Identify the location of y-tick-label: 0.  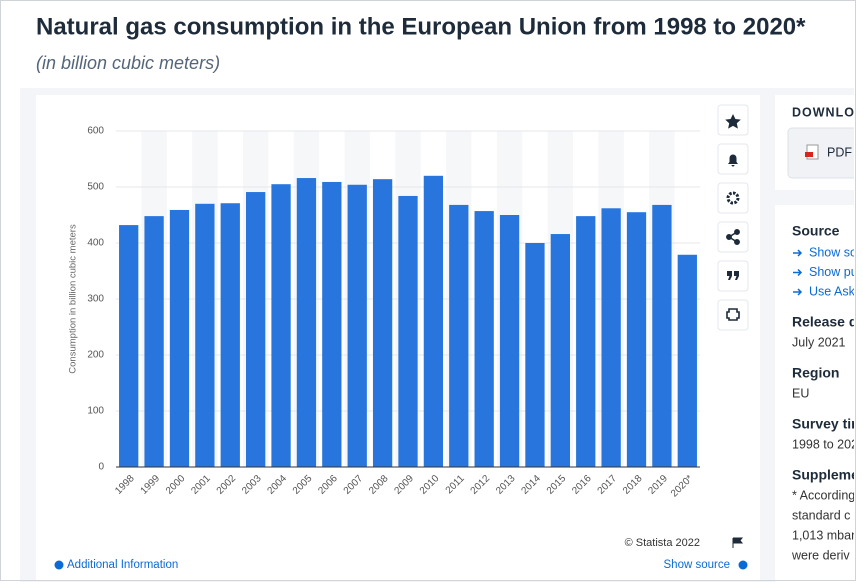
(101, 467).